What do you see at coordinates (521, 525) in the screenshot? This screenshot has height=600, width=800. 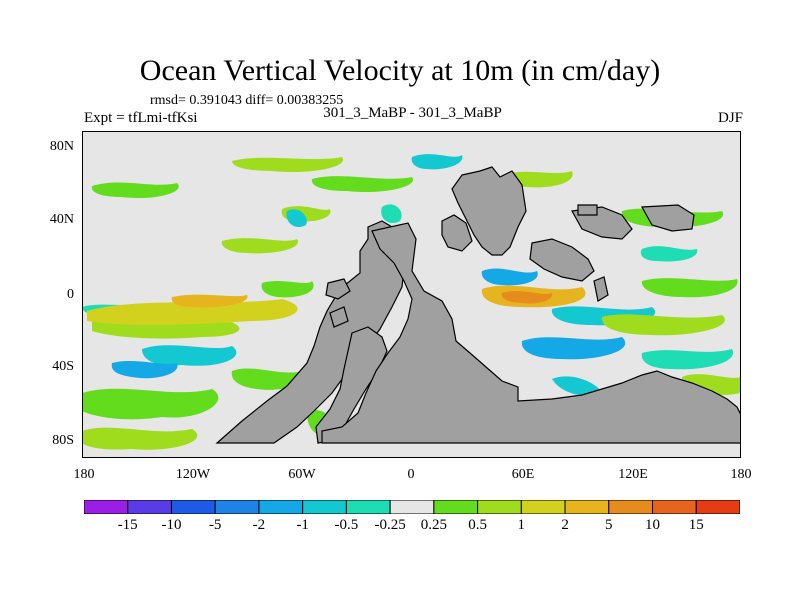 I see `colorbar-label: 1` at bounding box center [521, 525].